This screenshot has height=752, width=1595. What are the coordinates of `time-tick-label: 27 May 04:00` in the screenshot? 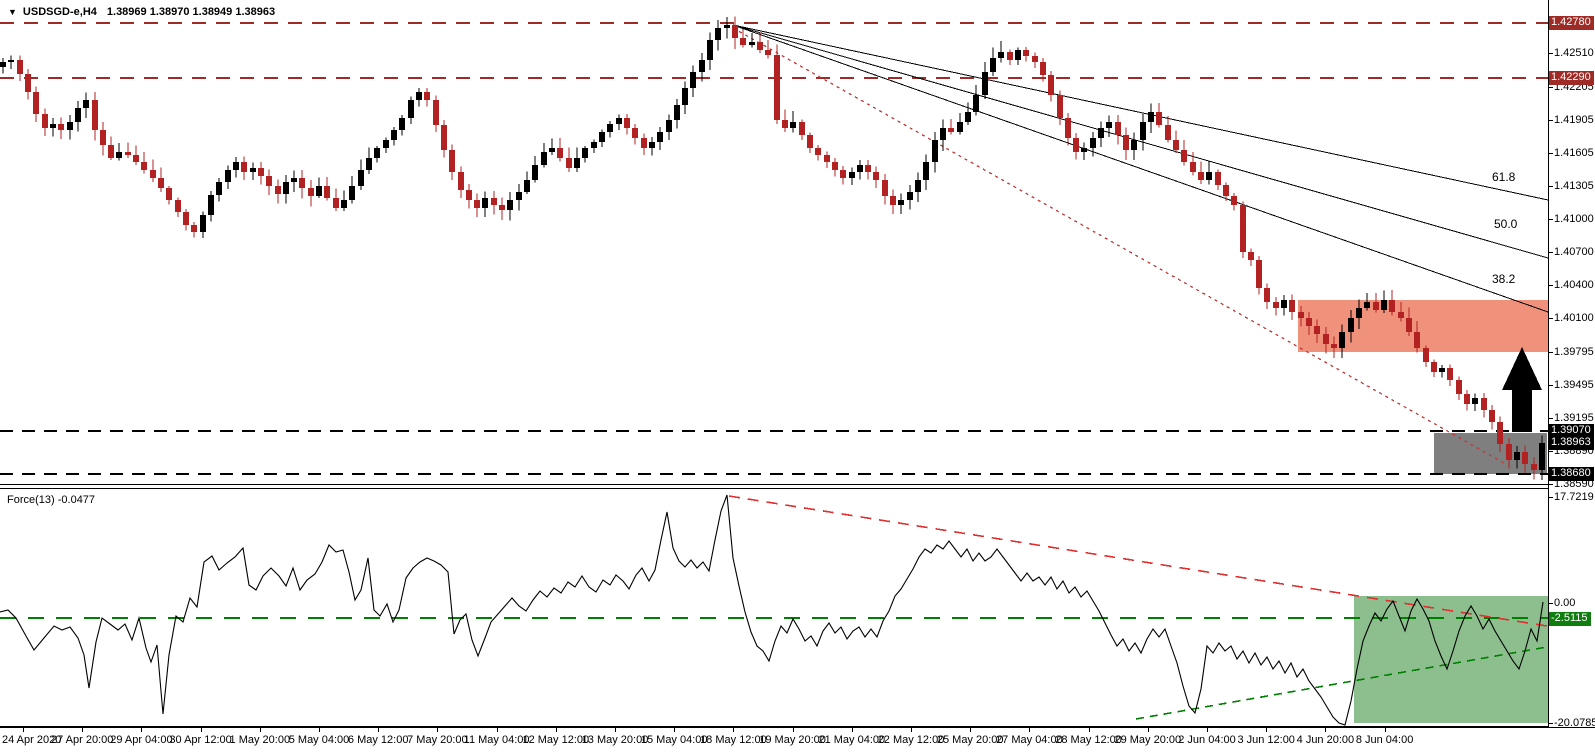 It's located at (1029, 740).